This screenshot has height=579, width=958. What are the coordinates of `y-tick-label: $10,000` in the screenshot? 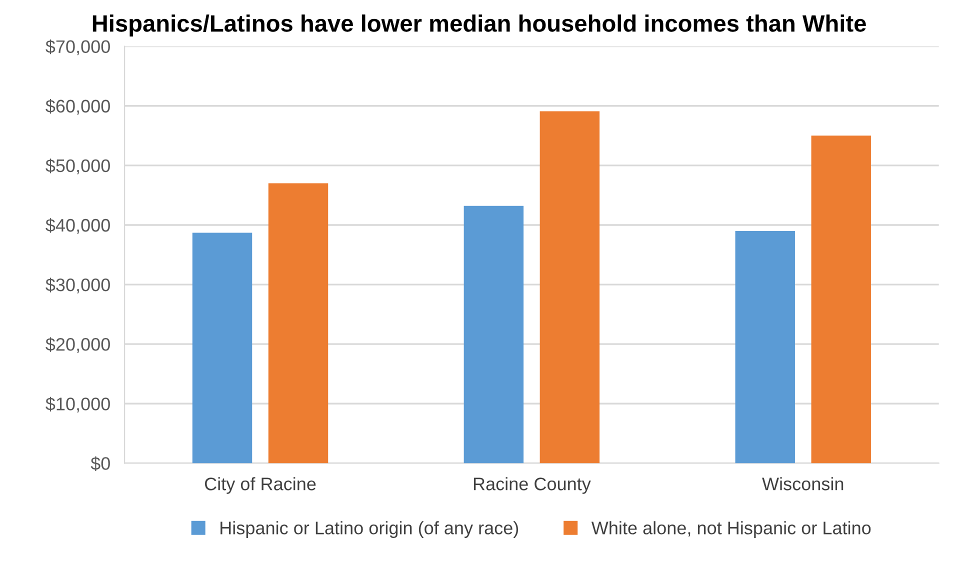 It's located at (78, 404).